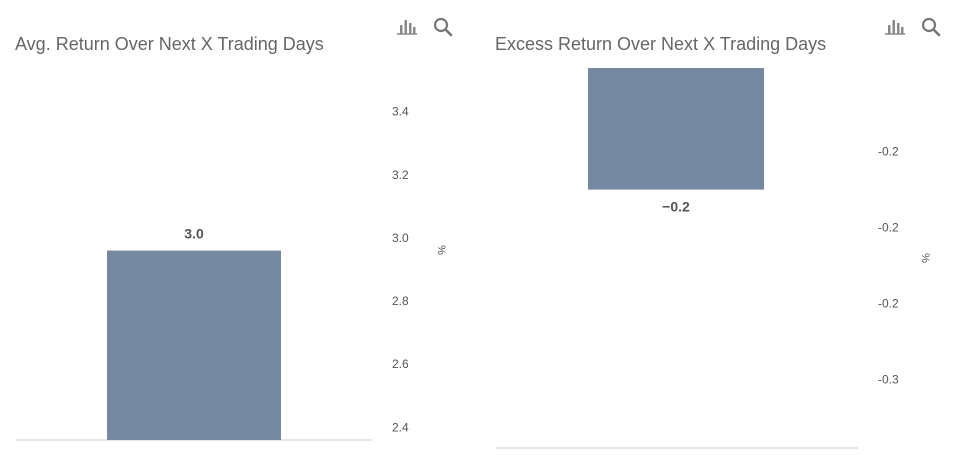 The height and width of the screenshot is (455, 958). Describe the element at coordinates (888, 380) in the screenshot. I see `y-tick-label: -0.3` at that location.